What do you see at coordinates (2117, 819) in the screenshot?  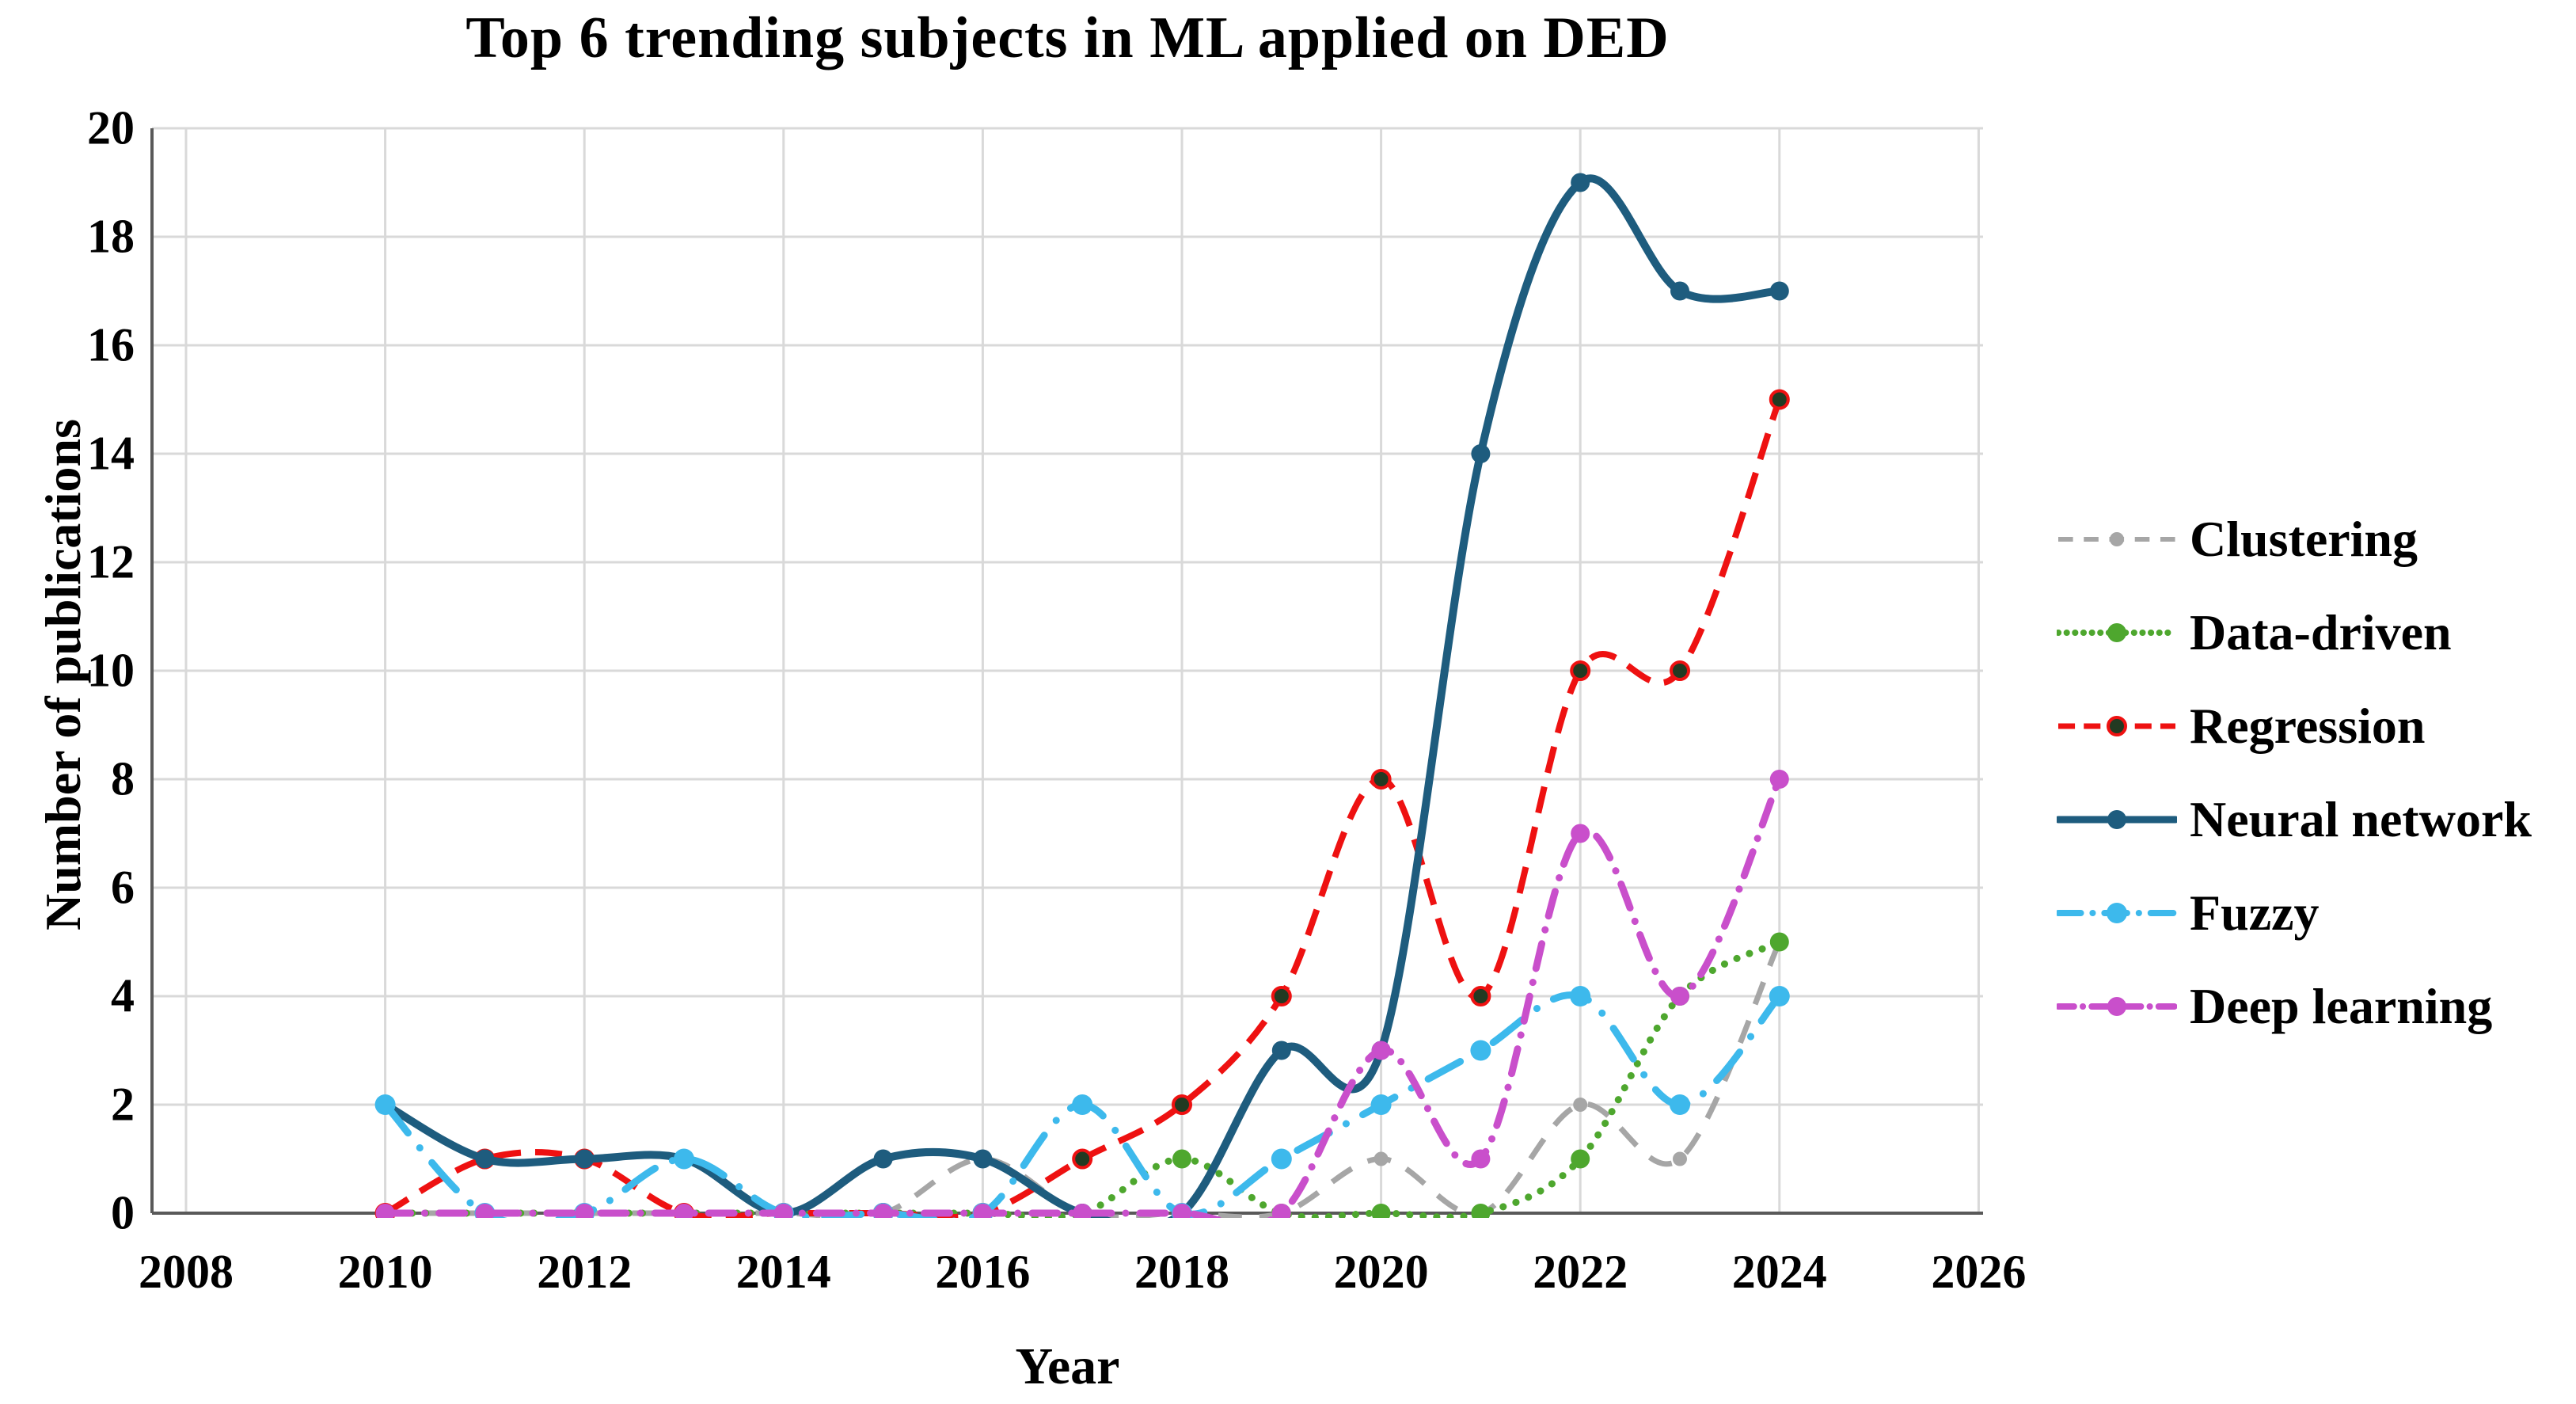 I see `legend-swatch-neural-network-icon` at bounding box center [2117, 819].